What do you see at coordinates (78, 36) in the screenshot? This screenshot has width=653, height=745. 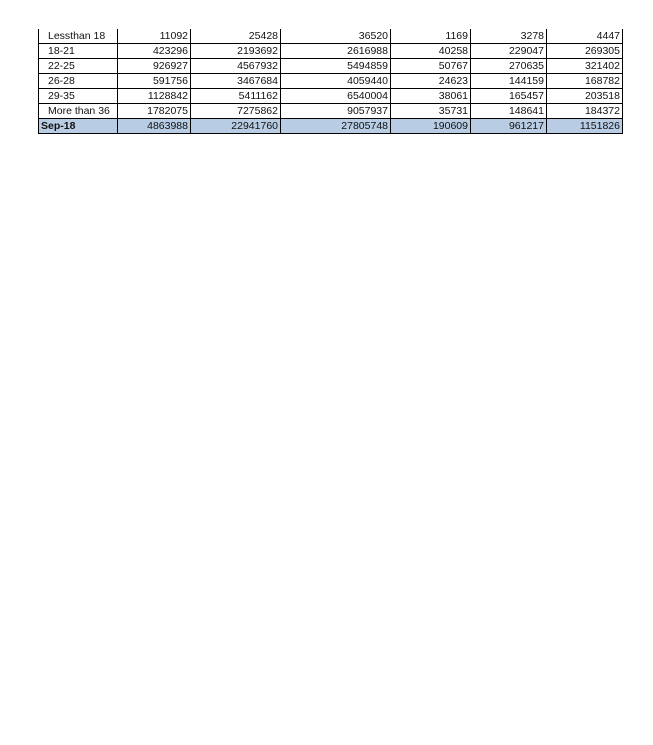 I see `row-label: Lessthan 18` at bounding box center [78, 36].